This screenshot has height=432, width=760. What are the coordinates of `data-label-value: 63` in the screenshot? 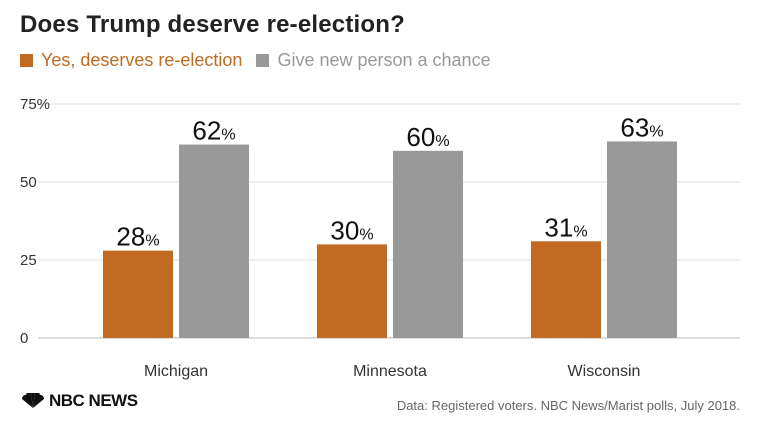 It's located at (634, 127).